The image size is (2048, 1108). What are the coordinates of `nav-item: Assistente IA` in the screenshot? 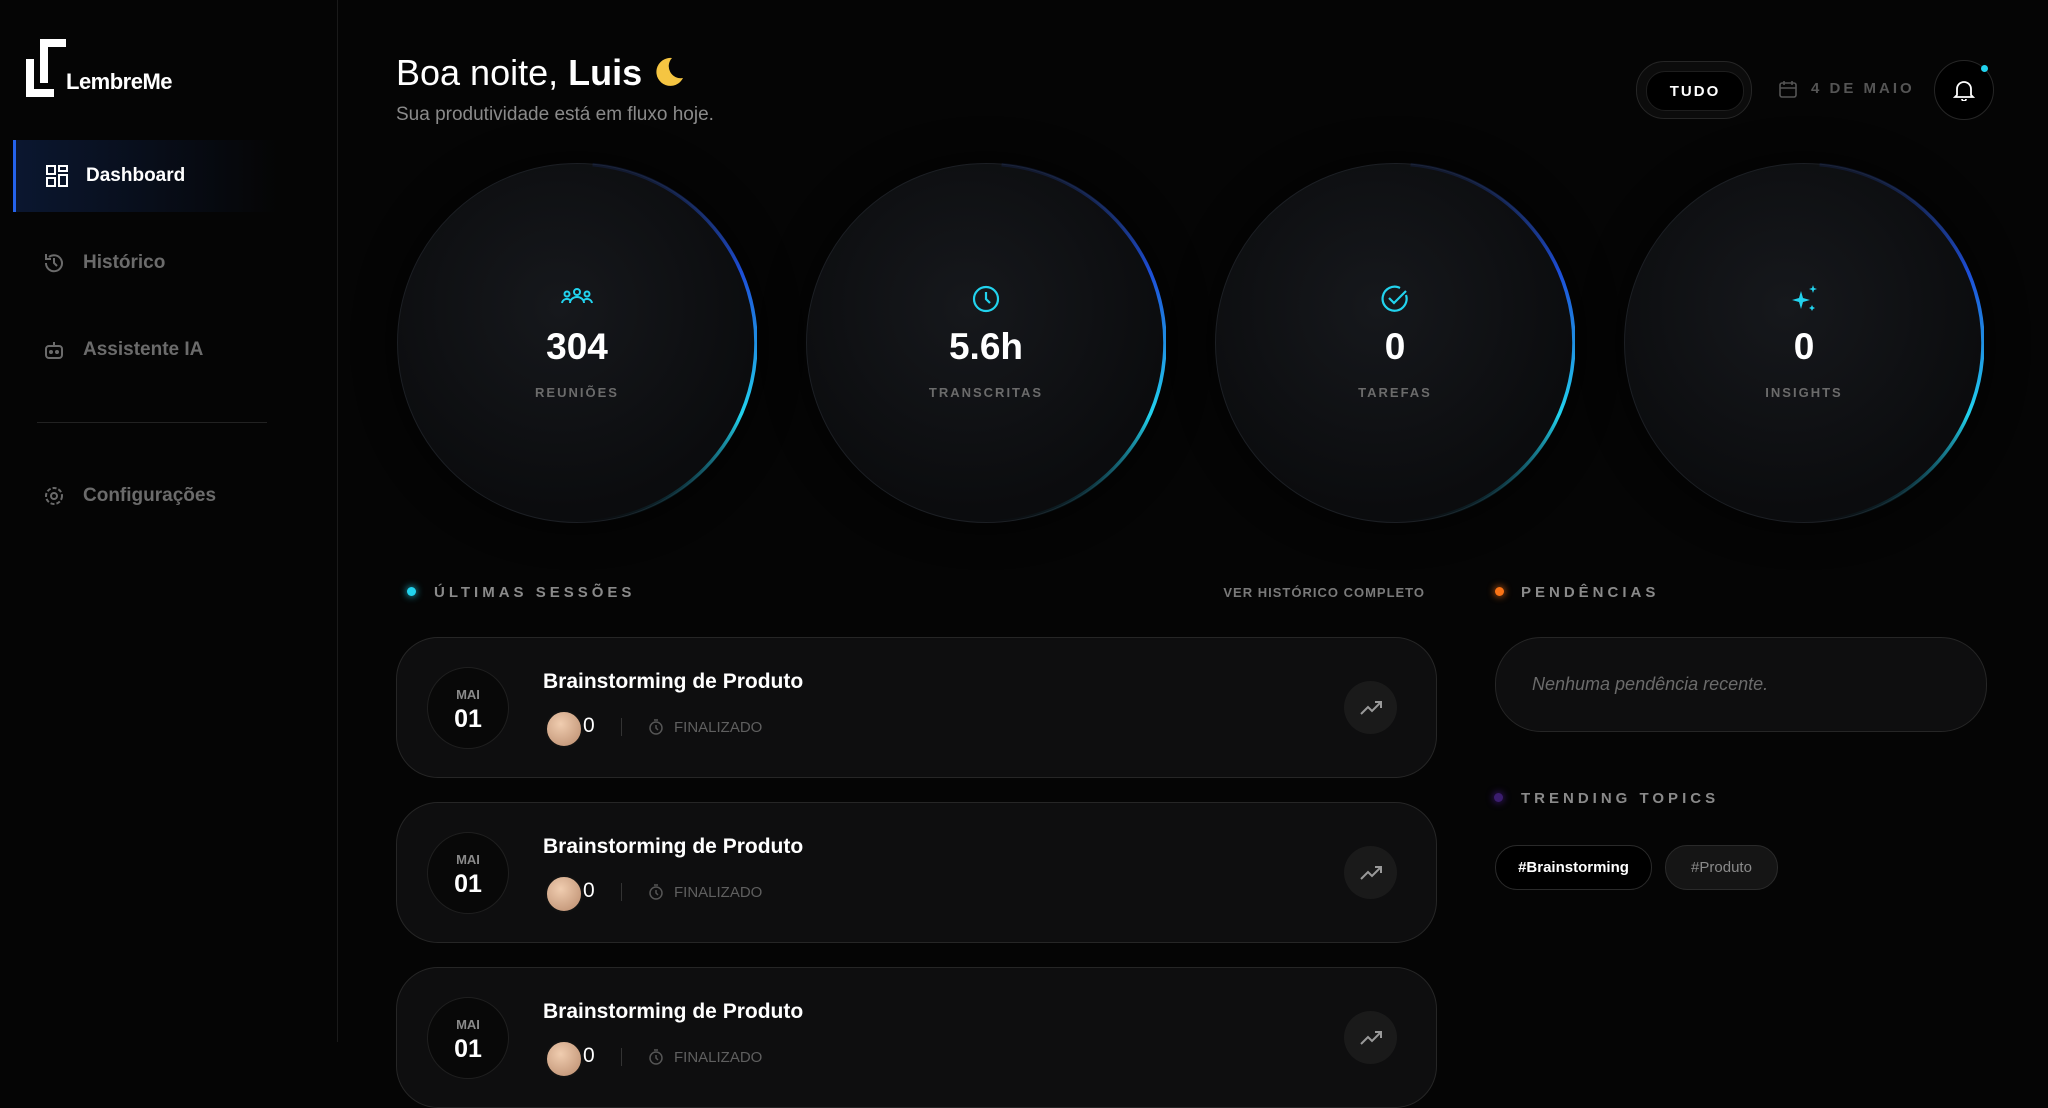 It's located at (143, 350).